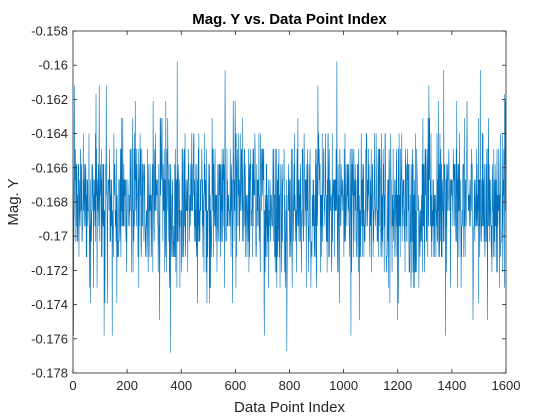 The width and height of the screenshot is (560, 420). What do you see at coordinates (289, 407) in the screenshot?
I see `x-axis-label: Data Point Index` at bounding box center [289, 407].